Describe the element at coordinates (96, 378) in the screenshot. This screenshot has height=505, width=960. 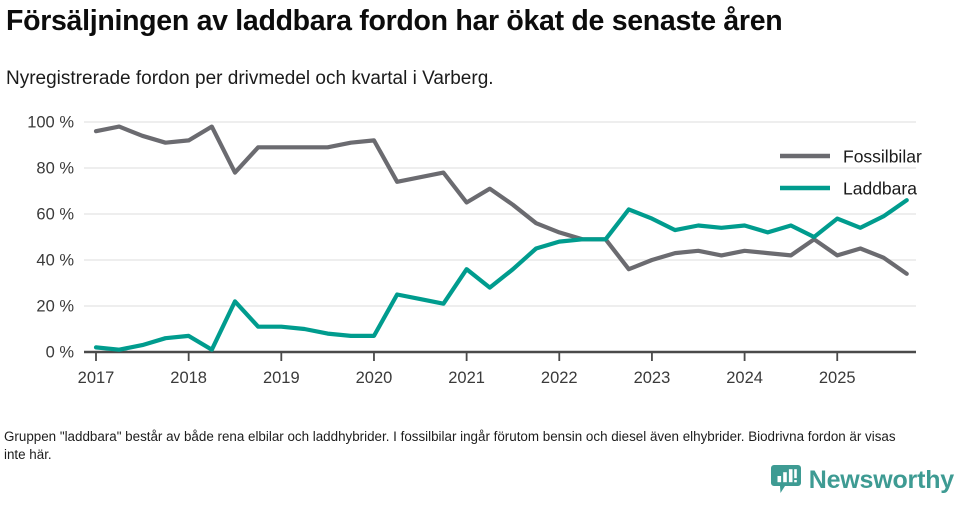
I see `x-axis-tick-label: 2017` at that location.